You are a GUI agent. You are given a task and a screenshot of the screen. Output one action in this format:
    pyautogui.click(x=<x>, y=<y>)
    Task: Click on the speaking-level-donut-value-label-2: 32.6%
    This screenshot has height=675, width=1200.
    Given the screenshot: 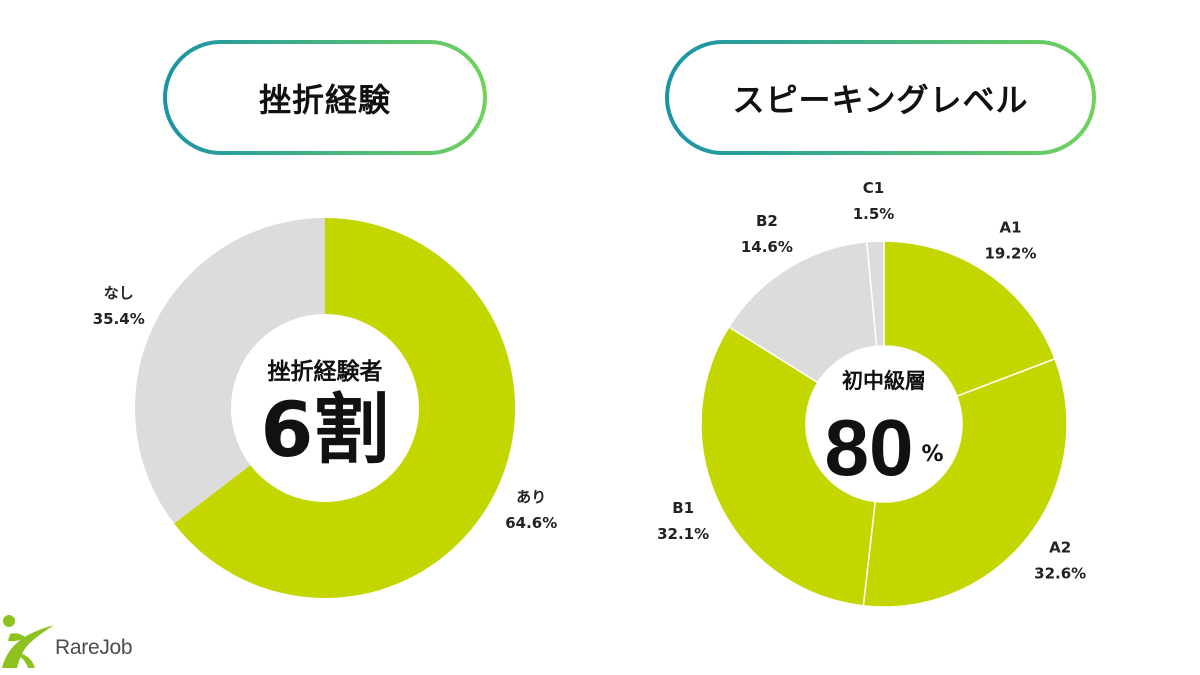 What is the action you would take?
    pyautogui.click(x=1060, y=574)
    